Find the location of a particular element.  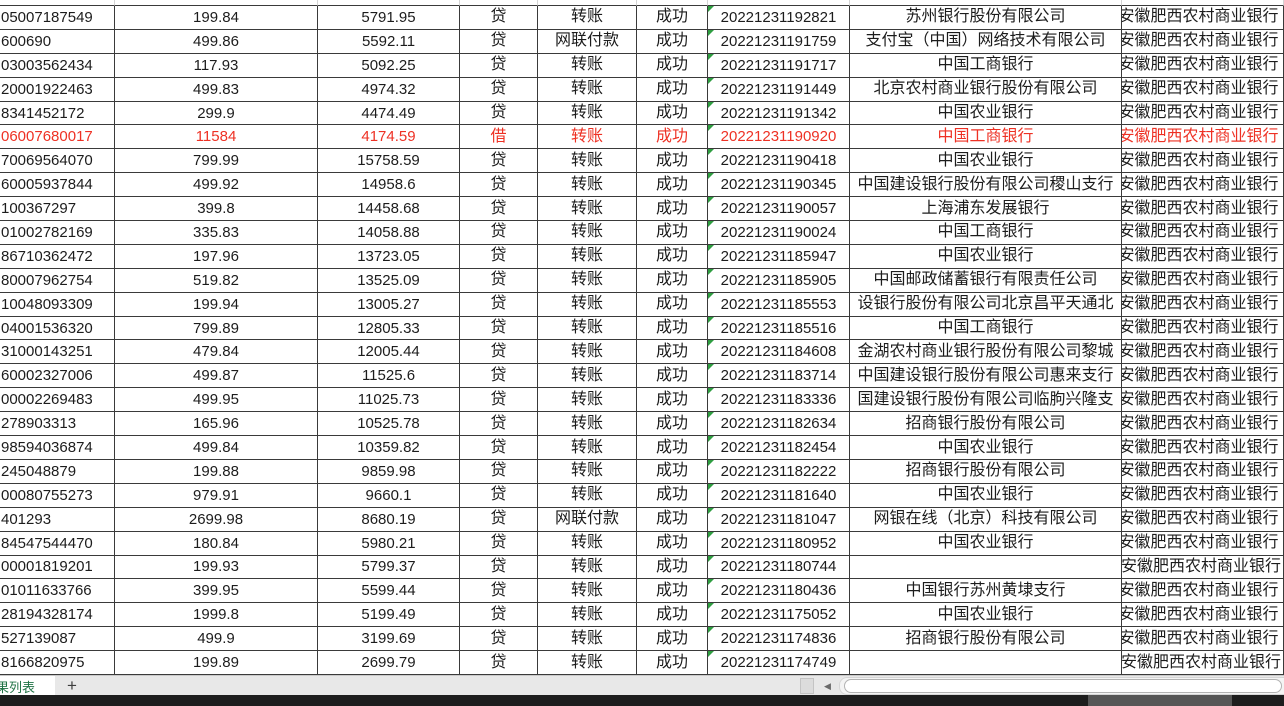

cell-timestamp: 20221231190920 is located at coordinates (779, 137).